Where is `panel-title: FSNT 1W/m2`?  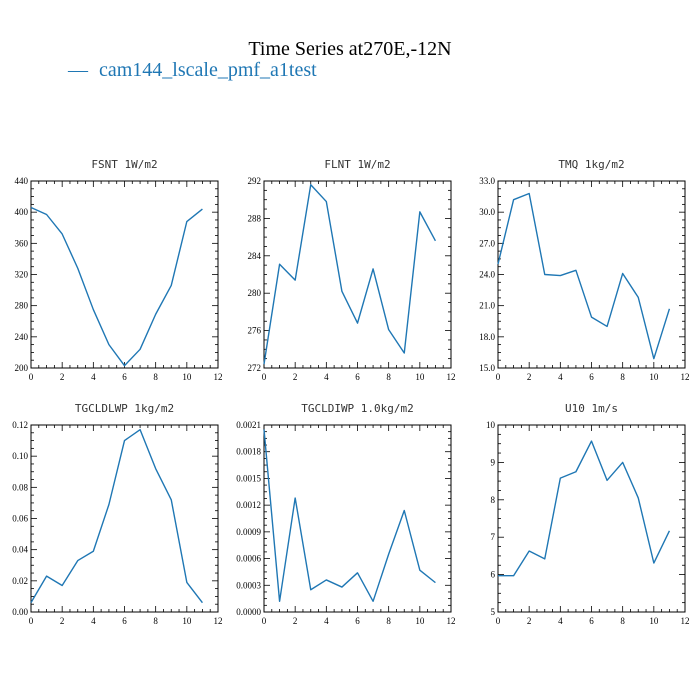
panel-title: FSNT 1W/m2 is located at coordinates (124, 164).